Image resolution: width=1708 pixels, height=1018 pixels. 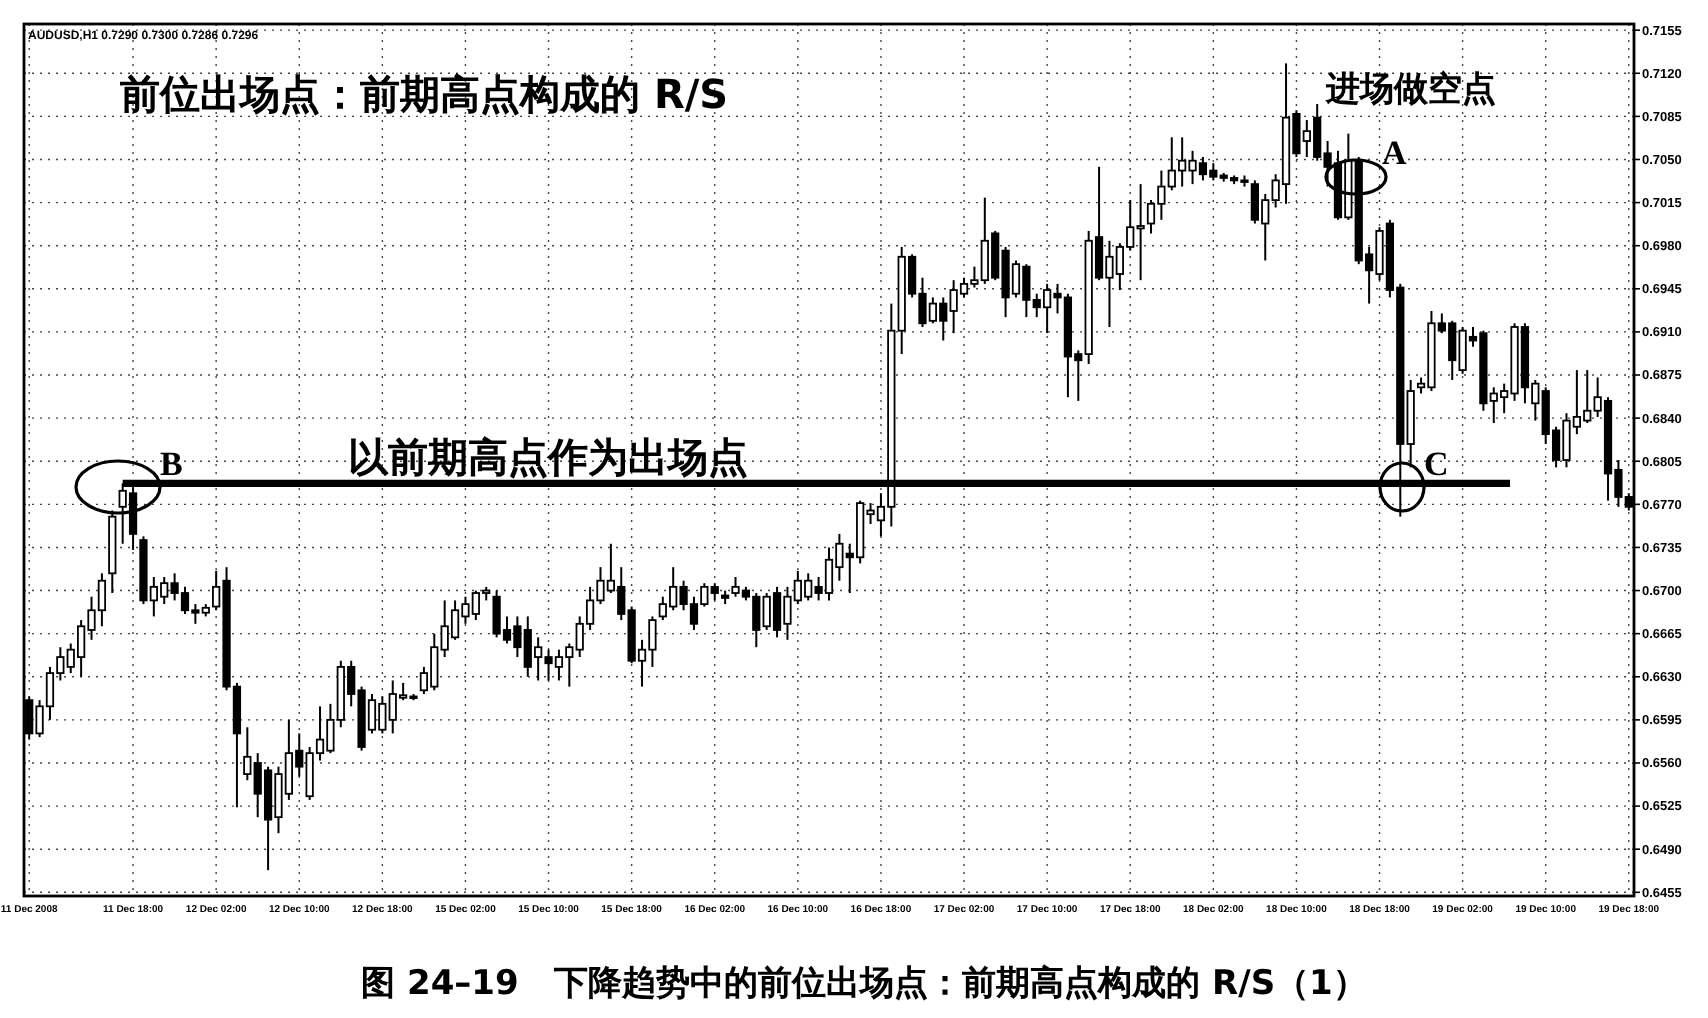 What do you see at coordinates (548, 457) in the screenshot?
I see `ref-line-label: 以前期高点作为出场点` at bounding box center [548, 457].